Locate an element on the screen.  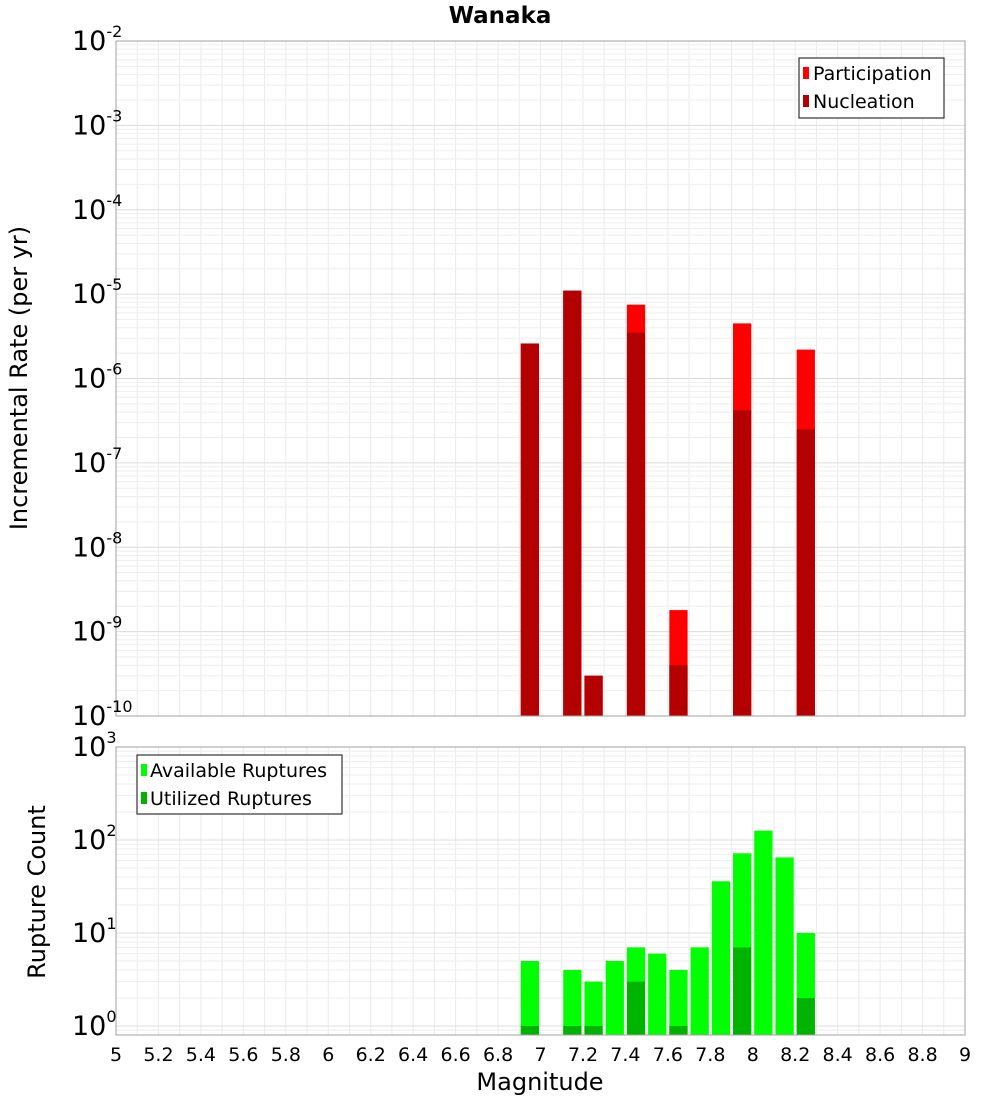
rate-legend-box is located at coordinates (871, 88).